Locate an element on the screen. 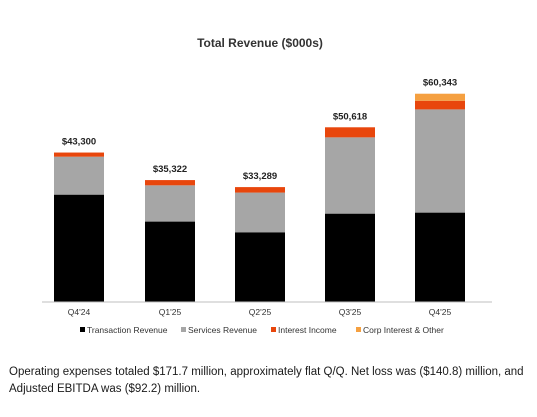  total-label-q2-25: $33,289 is located at coordinates (260, 176).